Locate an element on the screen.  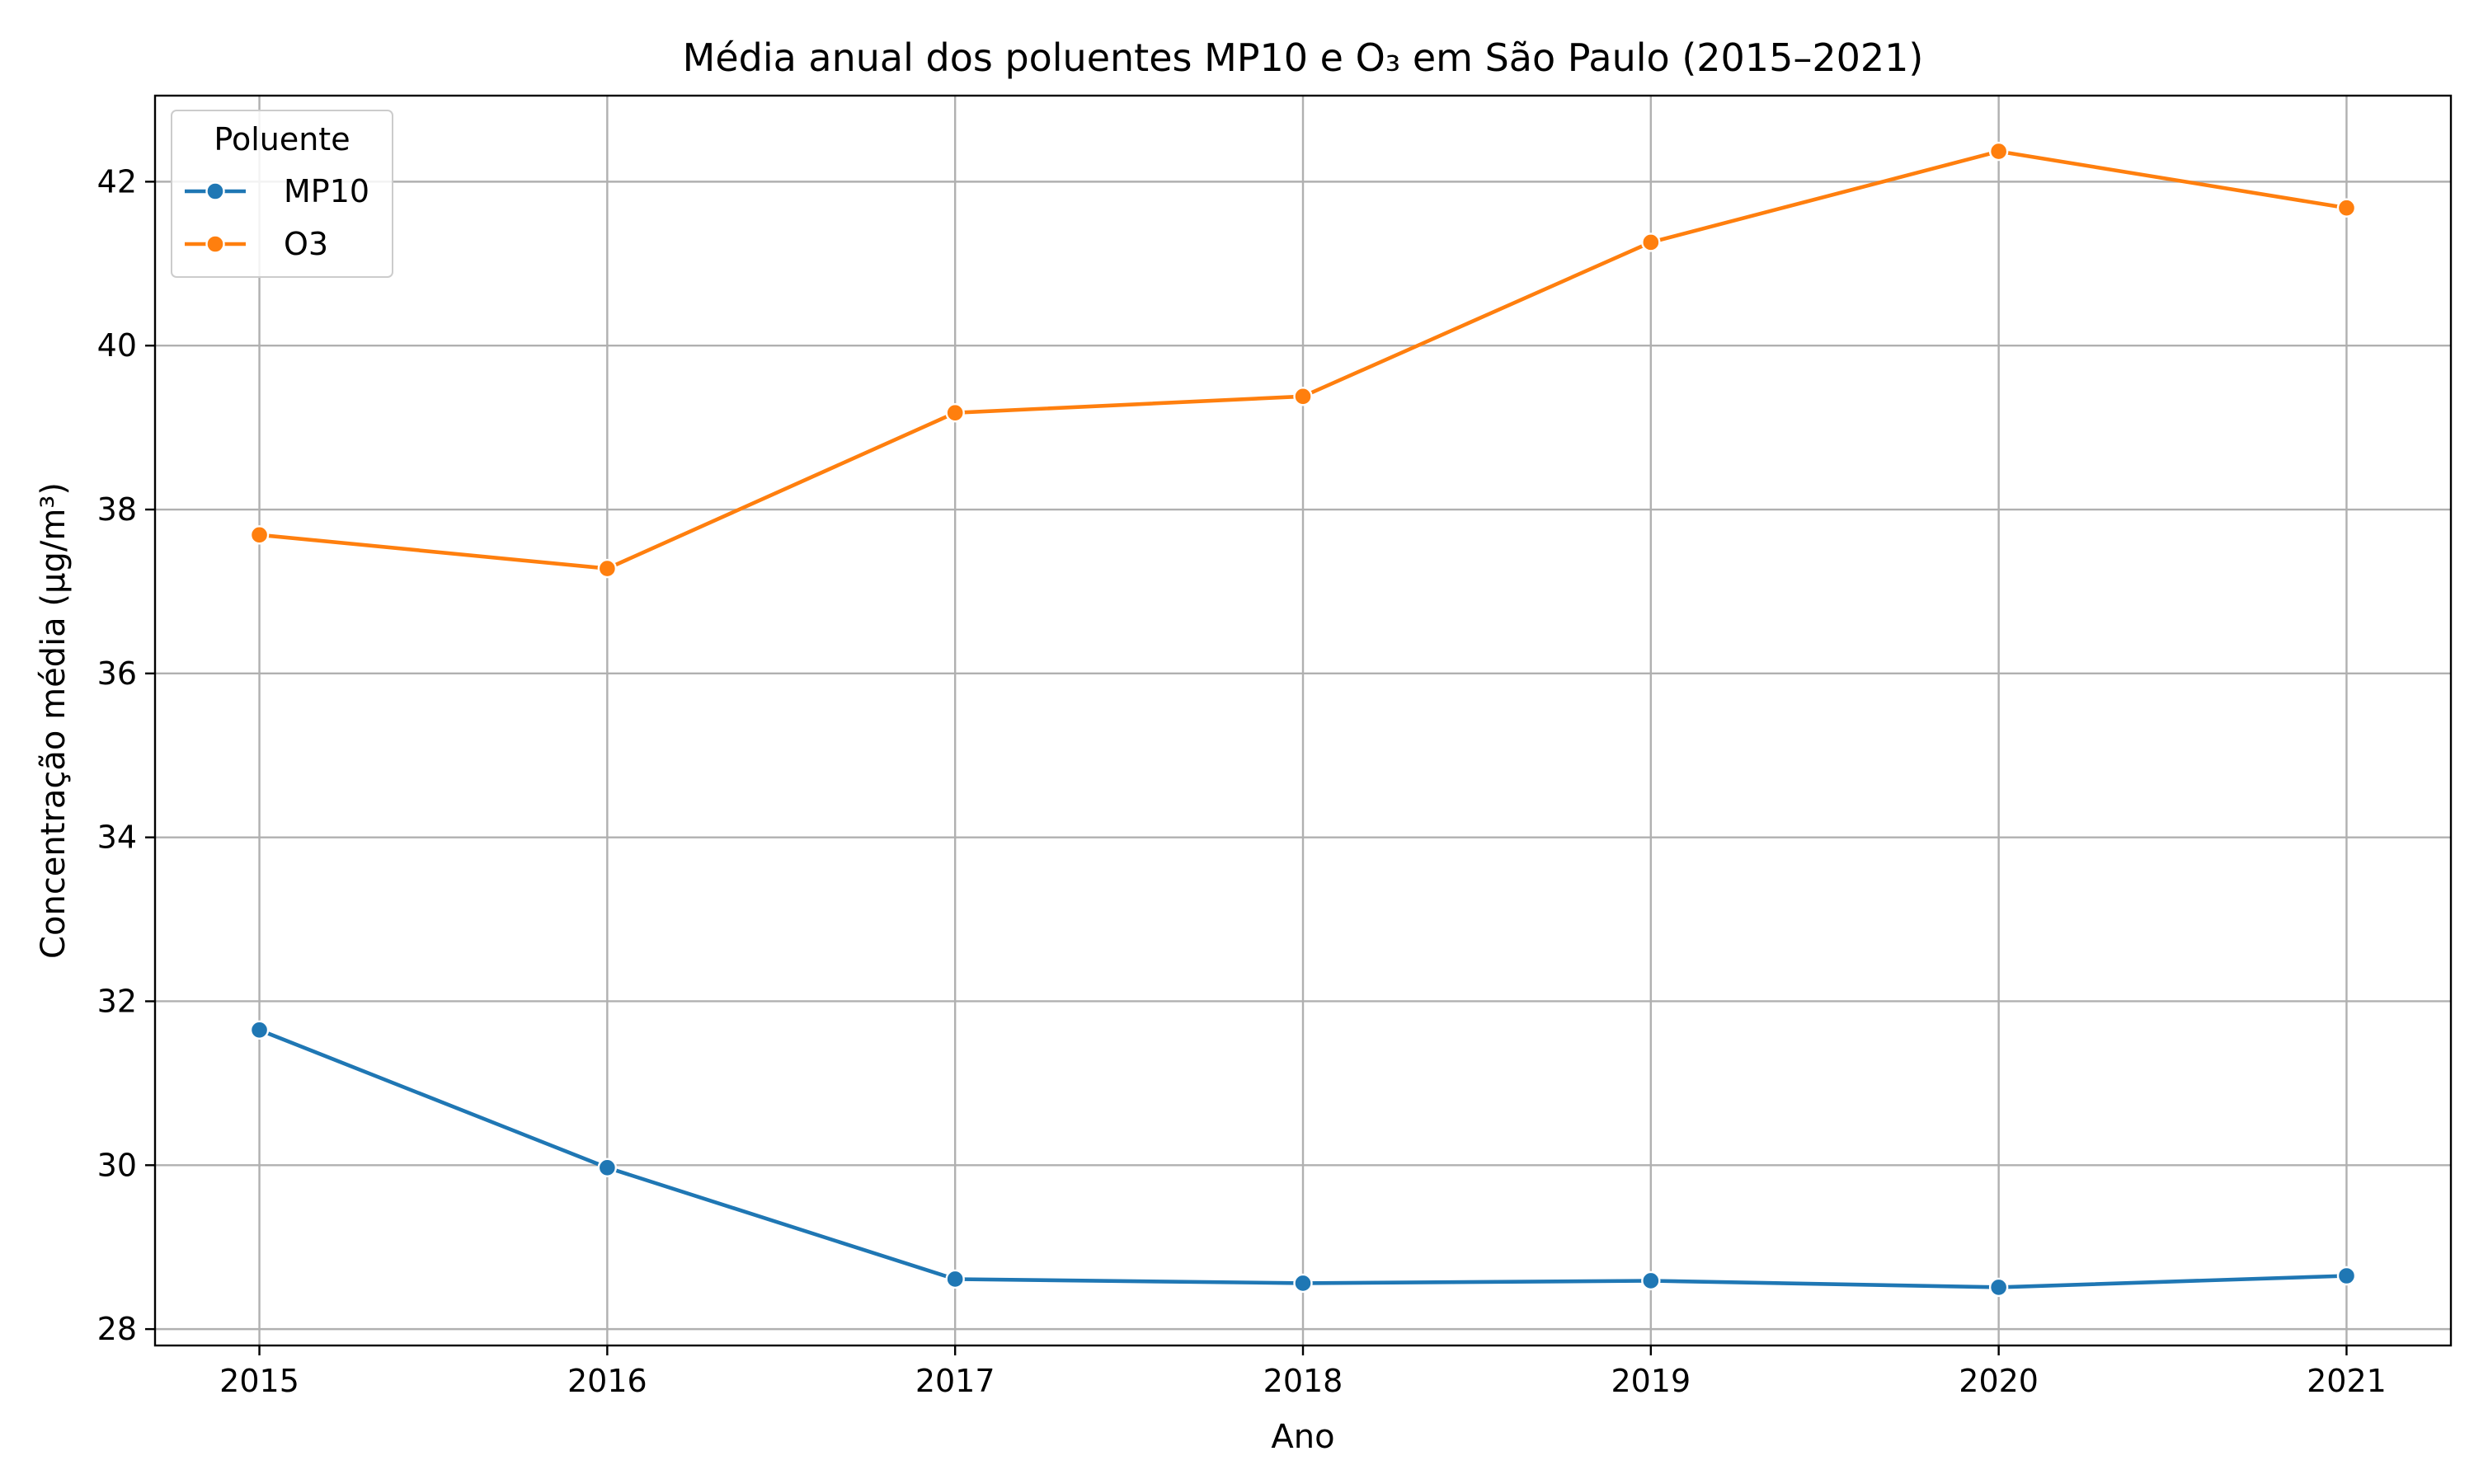
x-tick-label: 2018 is located at coordinates (1303, 1381).